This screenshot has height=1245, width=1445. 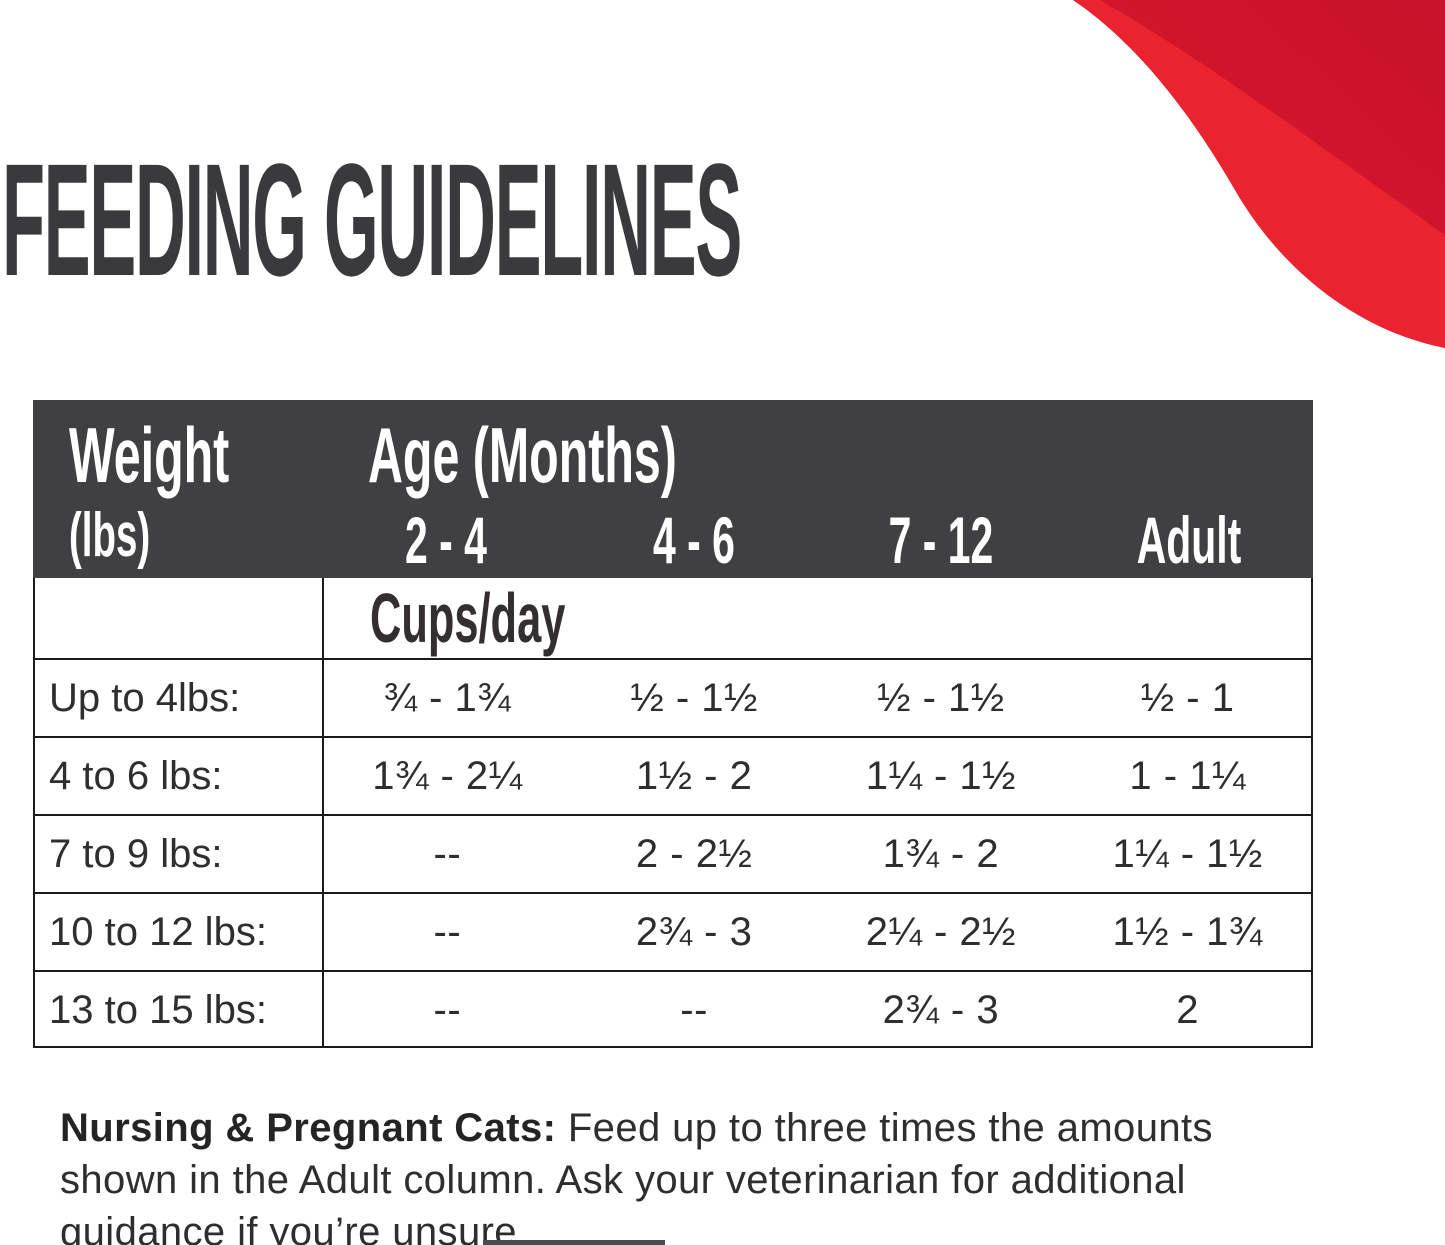 I want to click on age-col-7-12: 7 - 12, so click(x=941, y=540).